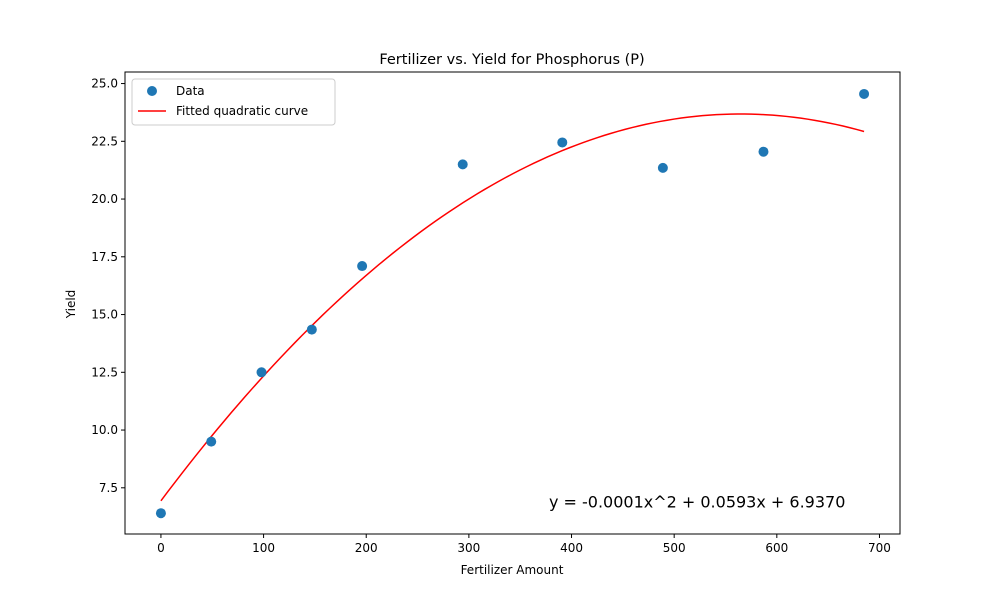 The image size is (1000, 605). What do you see at coordinates (511, 60) in the screenshot?
I see `chart-title: Fertilizer vs. Yield for Phosphorus (P)` at bounding box center [511, 60].